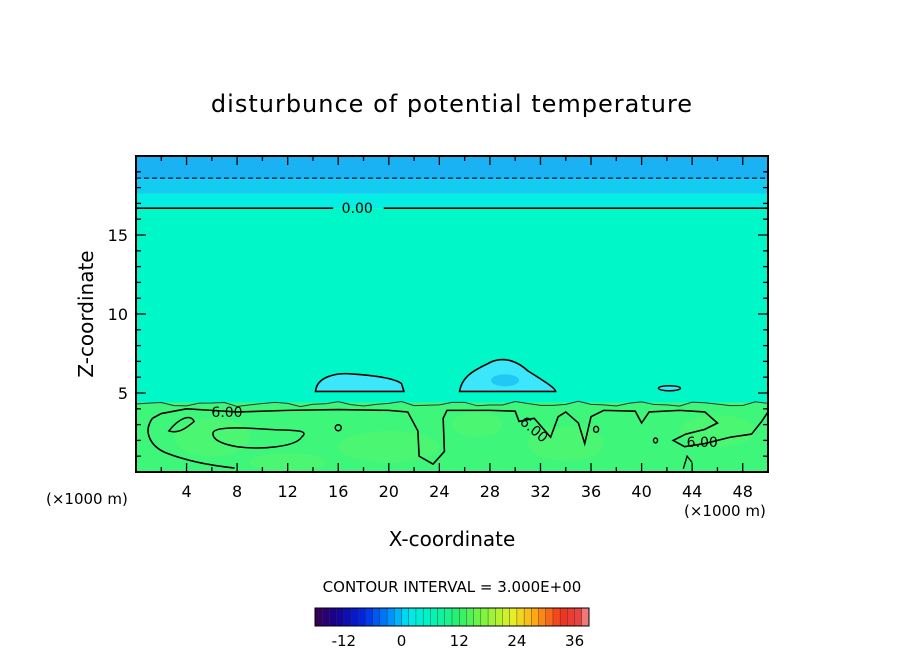  I want to click on x-tick-label: 24, so click(439, 491).